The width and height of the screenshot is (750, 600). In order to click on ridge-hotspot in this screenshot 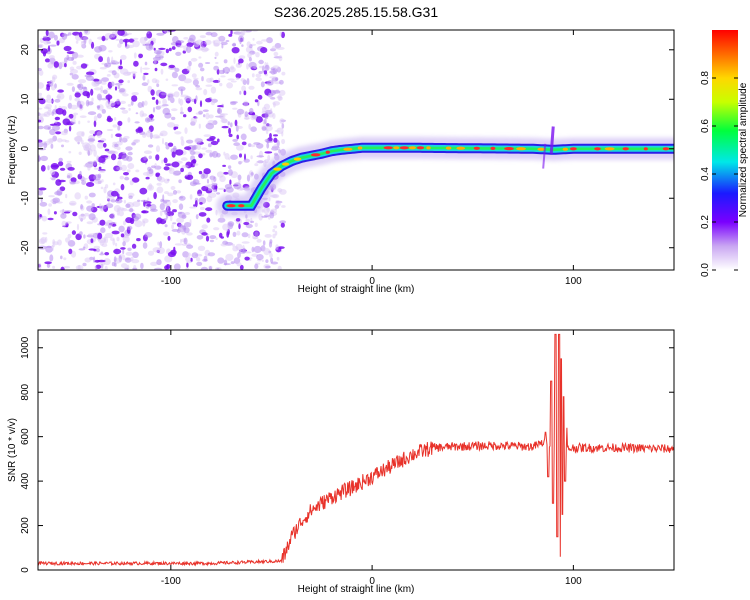, I will do `click(420, 148)`.